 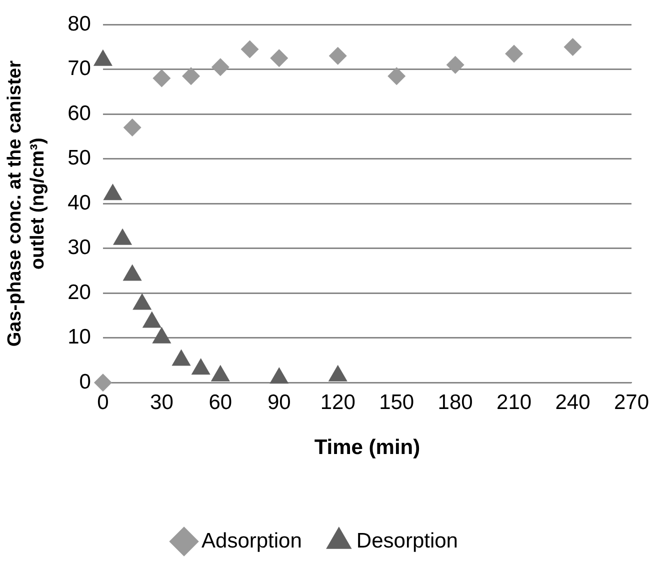 I want to click on x-tick-label: 270, so click(x=632, y=402).